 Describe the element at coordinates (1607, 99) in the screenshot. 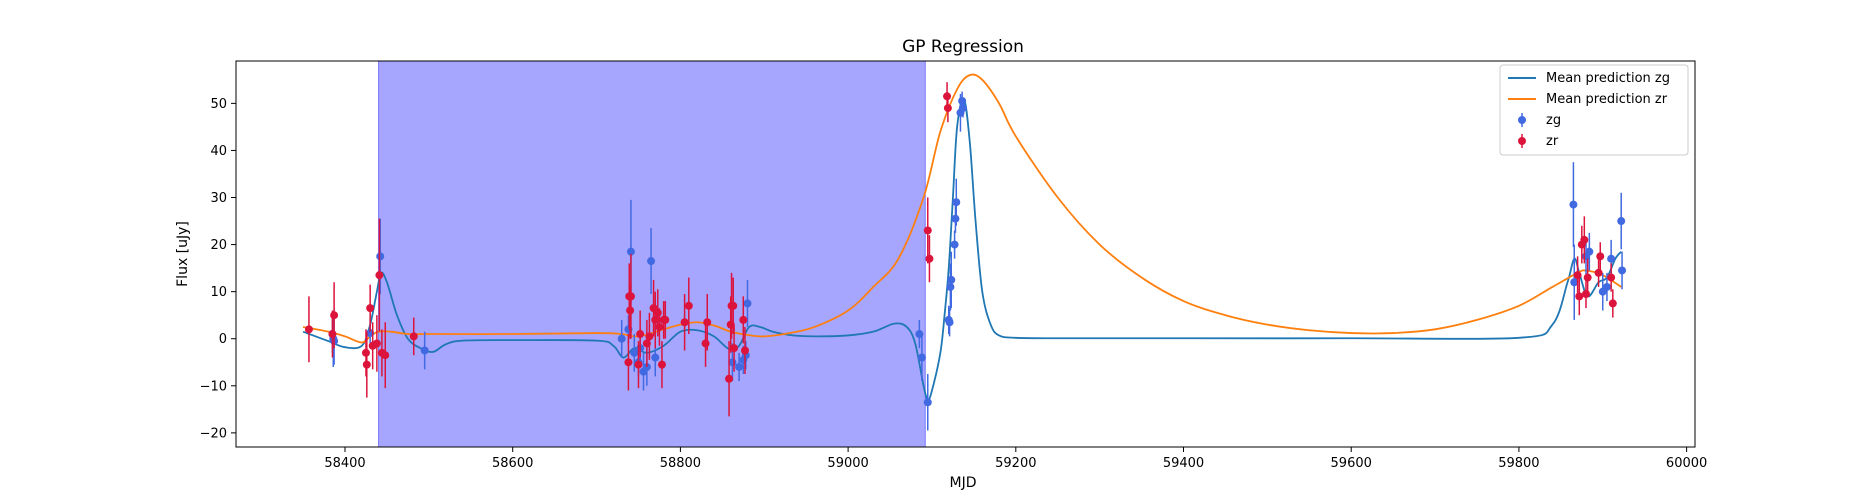

I see `legend-label-zr-line: Mean prediction zr` at that location.